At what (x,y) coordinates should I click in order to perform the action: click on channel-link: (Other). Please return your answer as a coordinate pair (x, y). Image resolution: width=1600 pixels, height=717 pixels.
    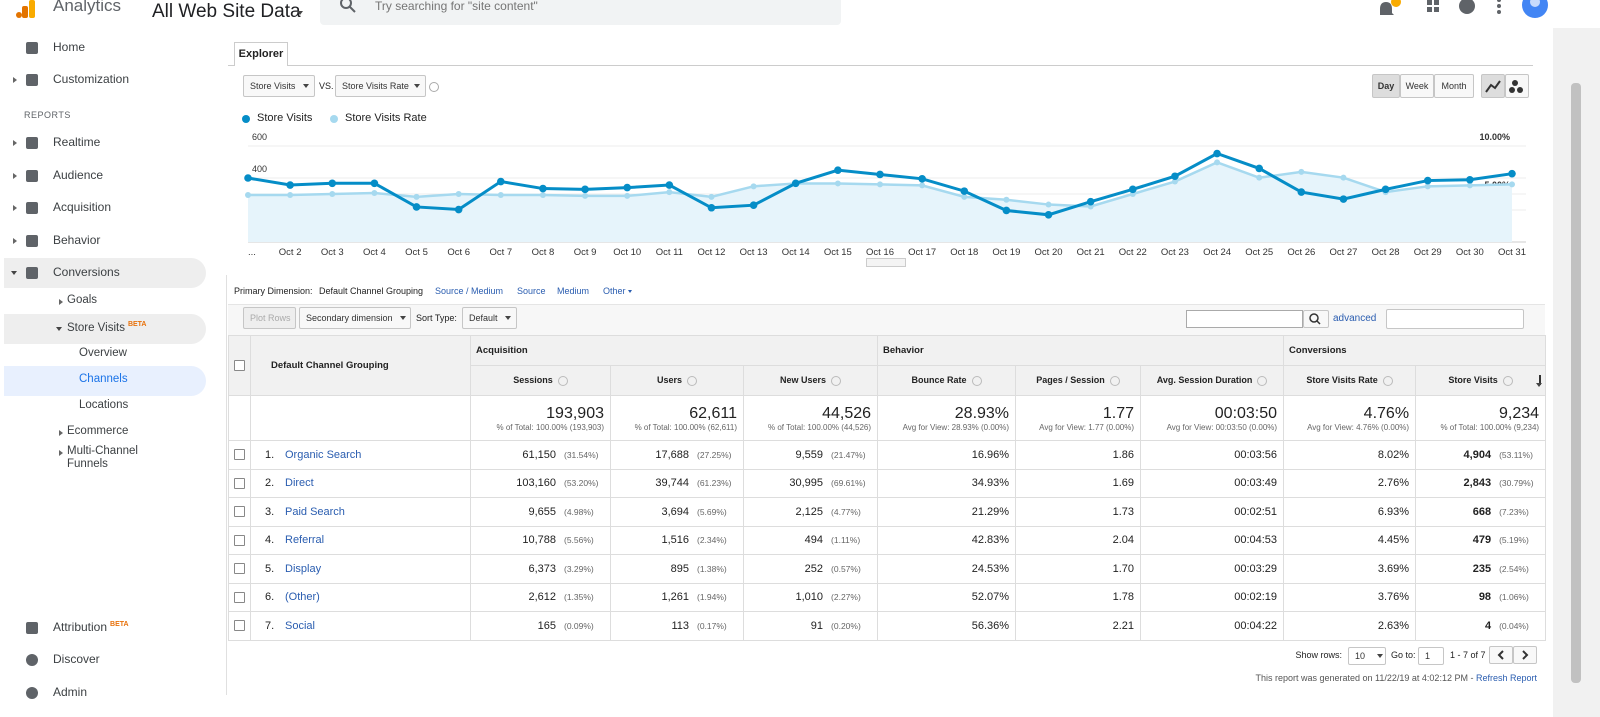
    Looking at the image, I should click on (302, 597).